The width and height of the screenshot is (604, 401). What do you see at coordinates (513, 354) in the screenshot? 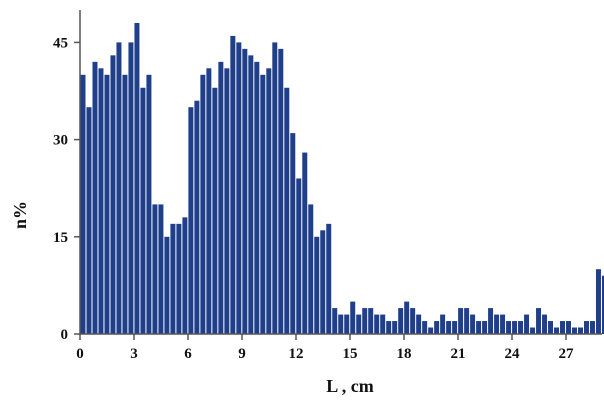
I see `x-tick-label: 24` at bounding box center [513, 354].